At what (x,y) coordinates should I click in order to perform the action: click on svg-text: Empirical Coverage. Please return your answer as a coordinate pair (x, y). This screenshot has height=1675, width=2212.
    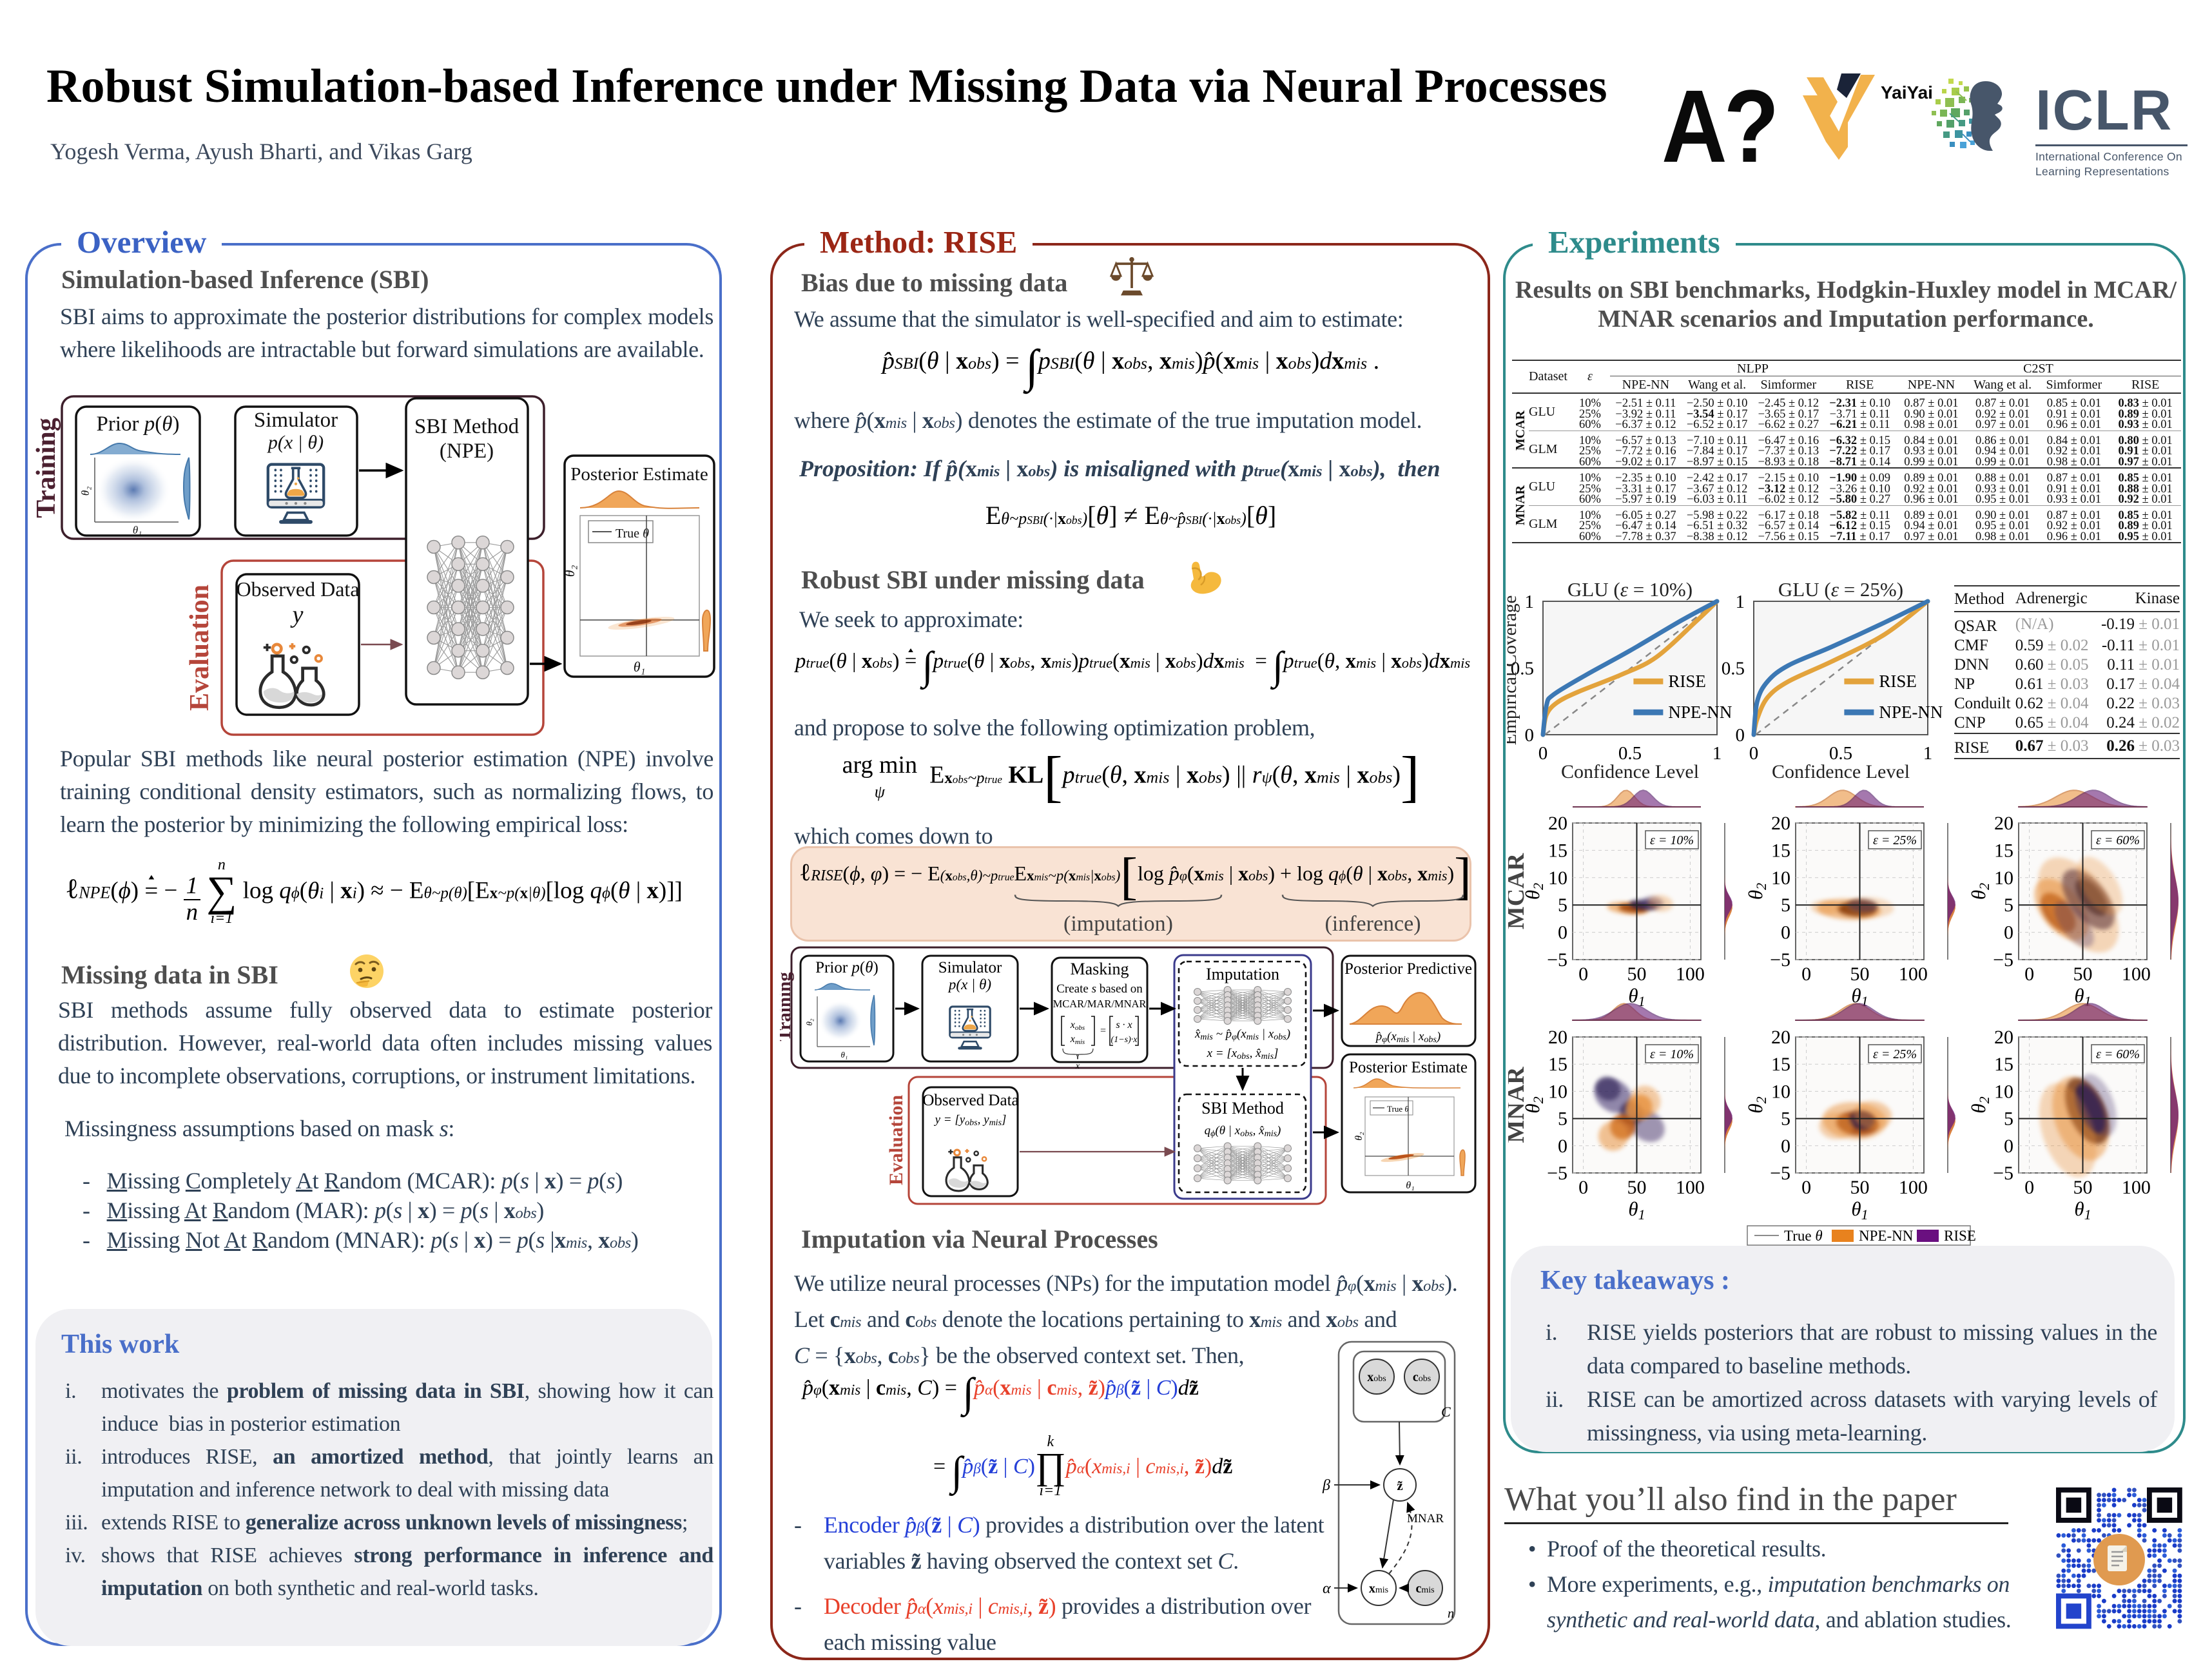
    Looking at the image, I should click on (1513, 670).